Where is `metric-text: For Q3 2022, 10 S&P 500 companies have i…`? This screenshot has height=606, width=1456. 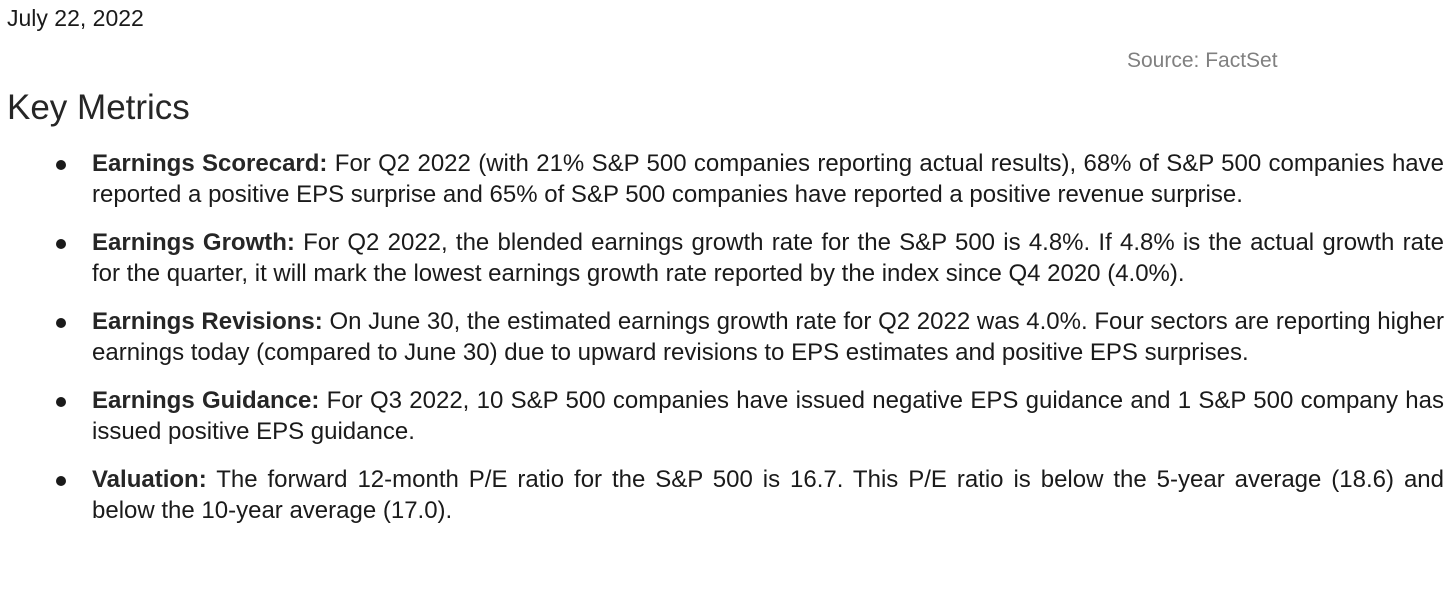
metric-text: For Q3 2022, 10 S&P 500 companies have i… is located at coordinates (768, 416).